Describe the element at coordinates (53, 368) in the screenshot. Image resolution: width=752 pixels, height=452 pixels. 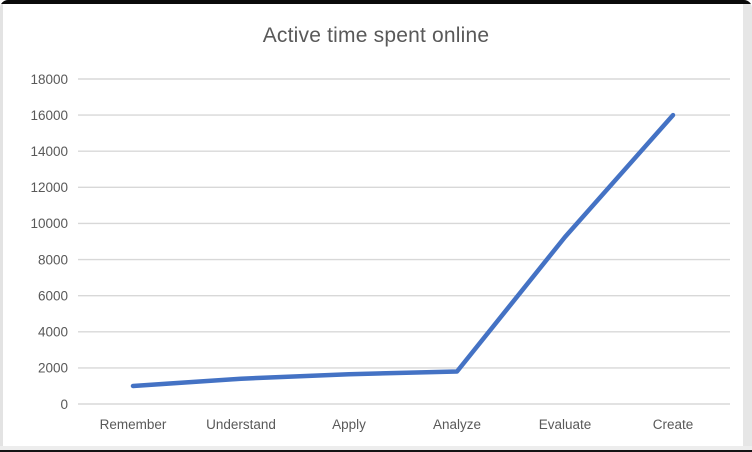
I see `y-axis-tick-label: 2000` at that location.